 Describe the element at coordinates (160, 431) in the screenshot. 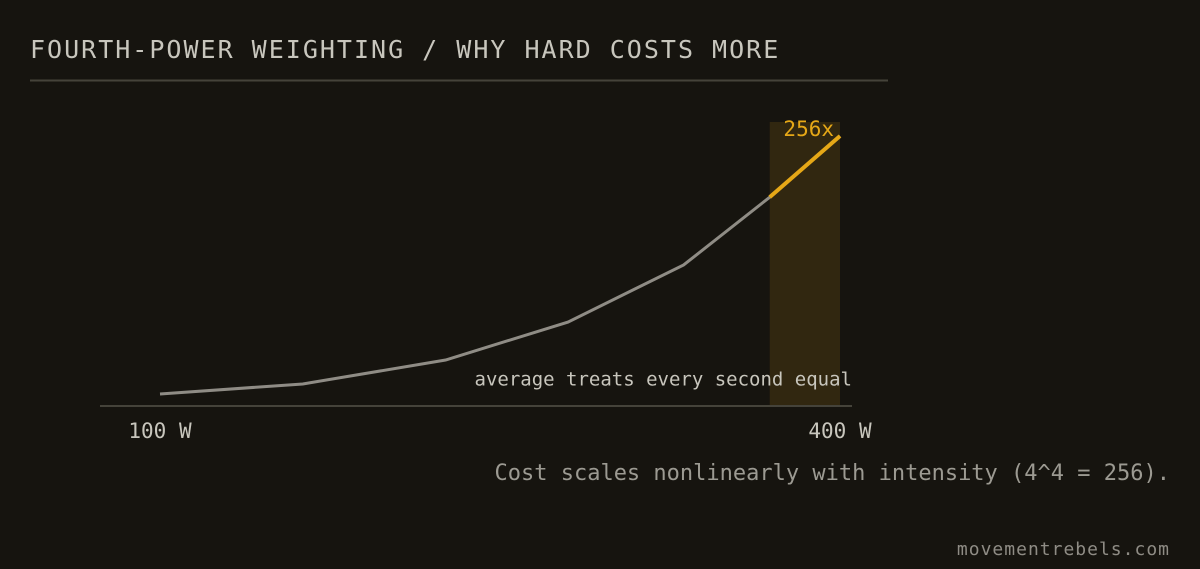

I see `x-tick-label: 100 W` at that location.